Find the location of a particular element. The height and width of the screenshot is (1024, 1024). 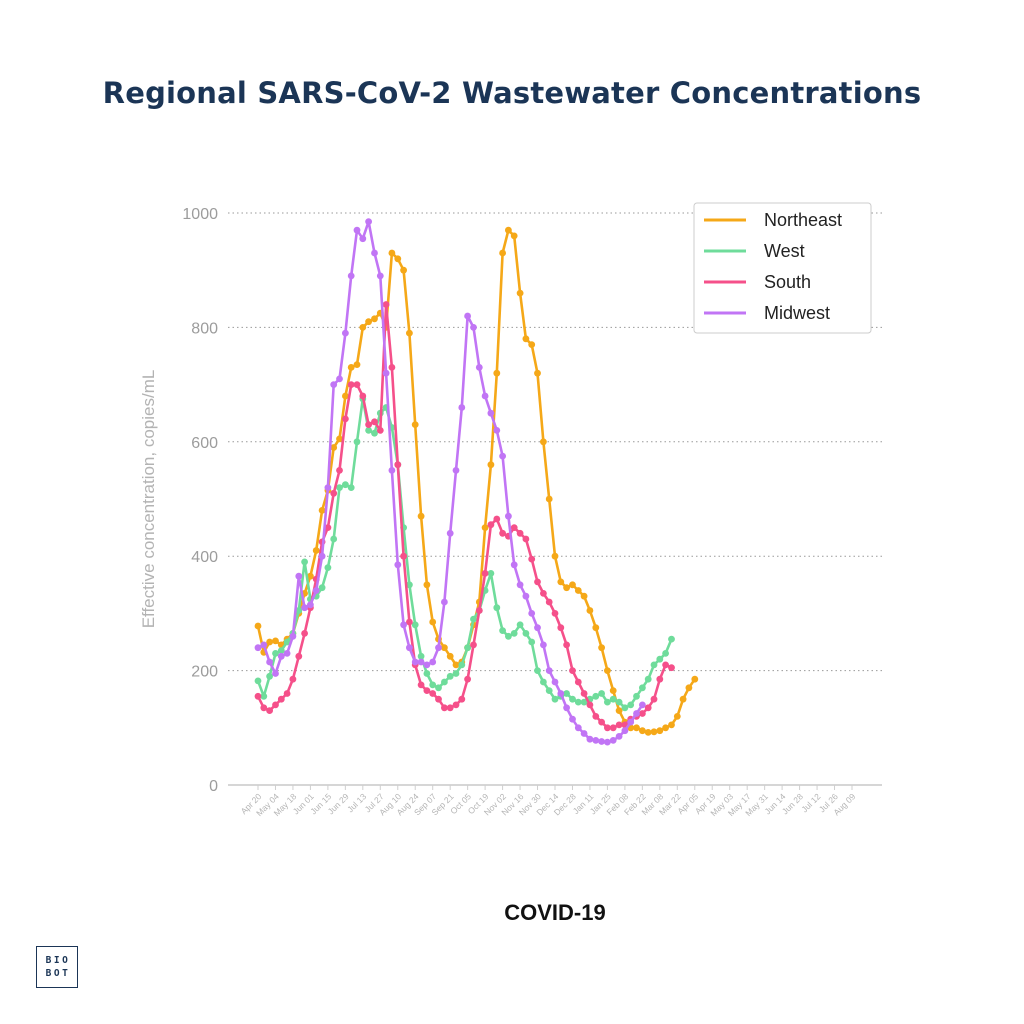

y-axis-label: Effective concentration, copies/mL is located at coordinates (148, 499).